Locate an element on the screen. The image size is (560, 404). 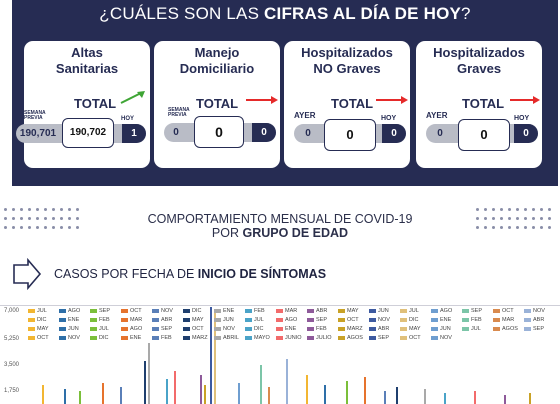
y-tick: 5,250 is located at coordinates (12, 339).